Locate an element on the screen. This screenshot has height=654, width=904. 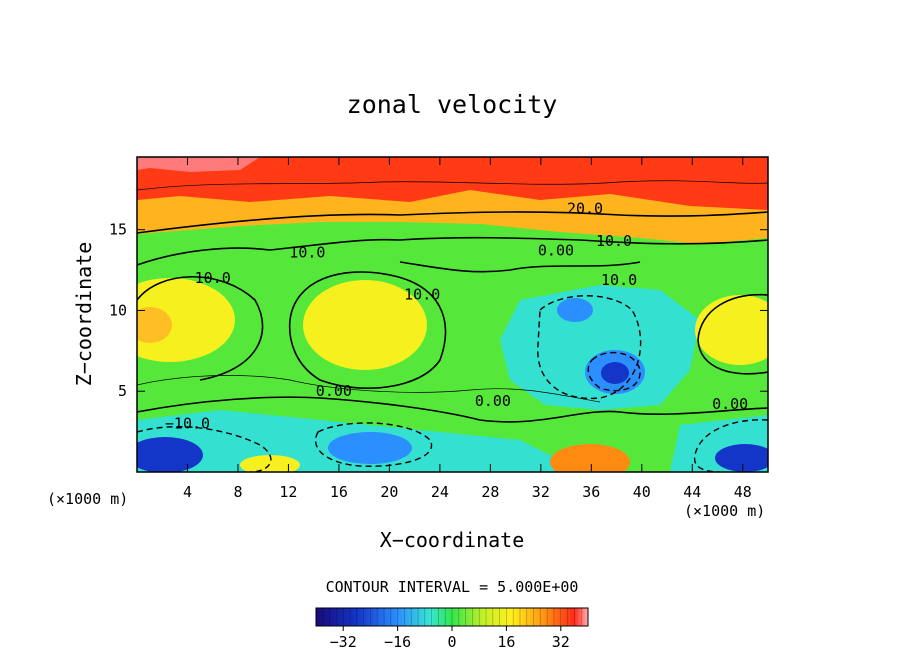
x-unit-left: (×1000 m) is located at coordinates (87, 499).